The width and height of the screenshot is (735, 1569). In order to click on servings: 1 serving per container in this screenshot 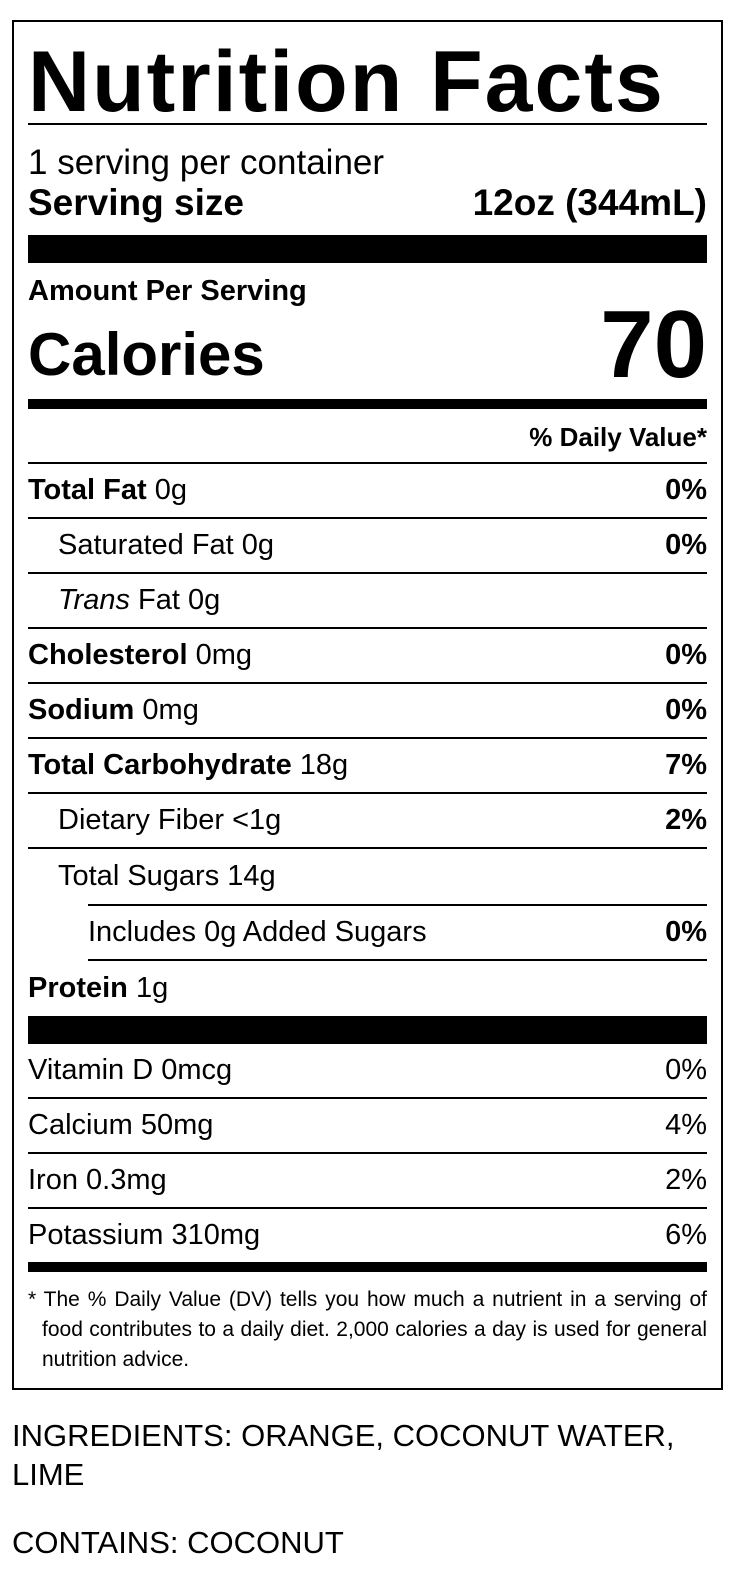, I will do `click(206, 162)`.